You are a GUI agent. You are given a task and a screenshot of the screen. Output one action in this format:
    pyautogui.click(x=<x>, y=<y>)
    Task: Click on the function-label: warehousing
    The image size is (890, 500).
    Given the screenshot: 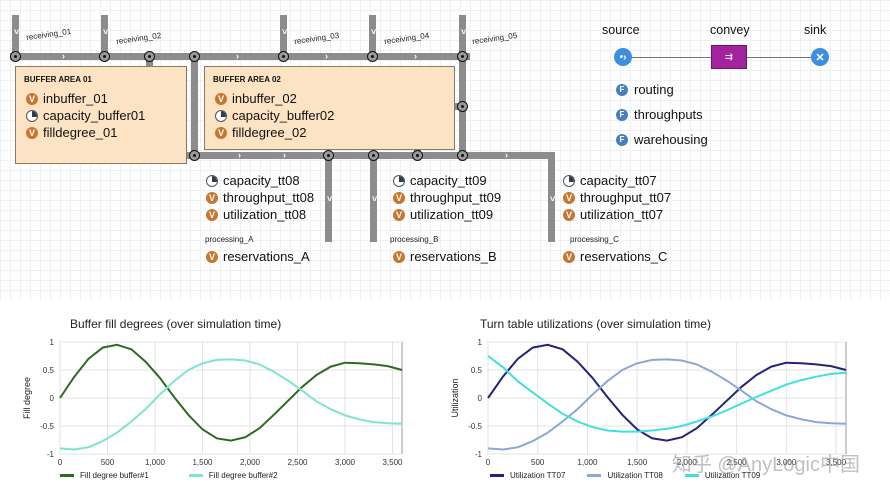 What is the action you would take?
    pyautogui.click(x=671, y=139)
    